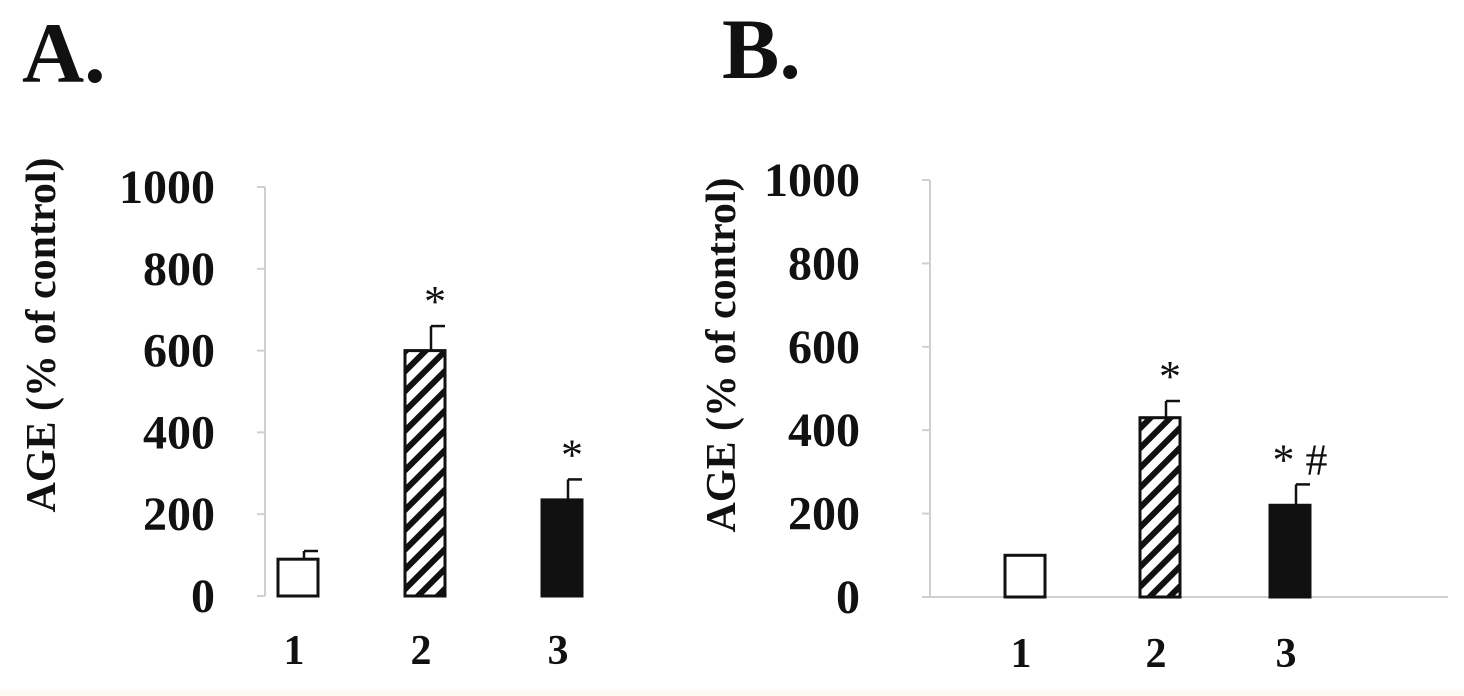  I want to click on panel-label: A., so click(64, 53).